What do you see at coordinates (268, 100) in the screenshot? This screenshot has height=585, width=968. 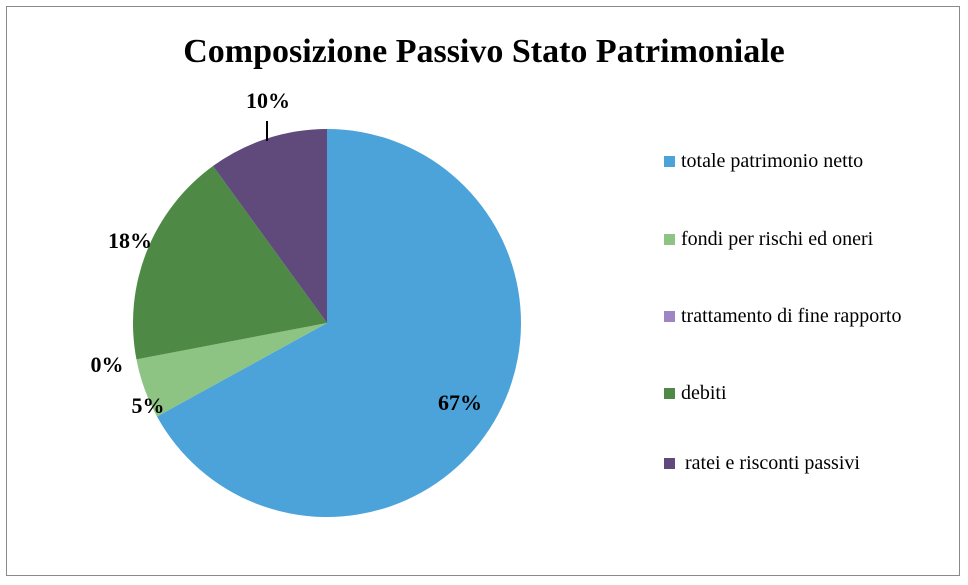 I see `data-label: 10%` at bounding box center [268, 100].